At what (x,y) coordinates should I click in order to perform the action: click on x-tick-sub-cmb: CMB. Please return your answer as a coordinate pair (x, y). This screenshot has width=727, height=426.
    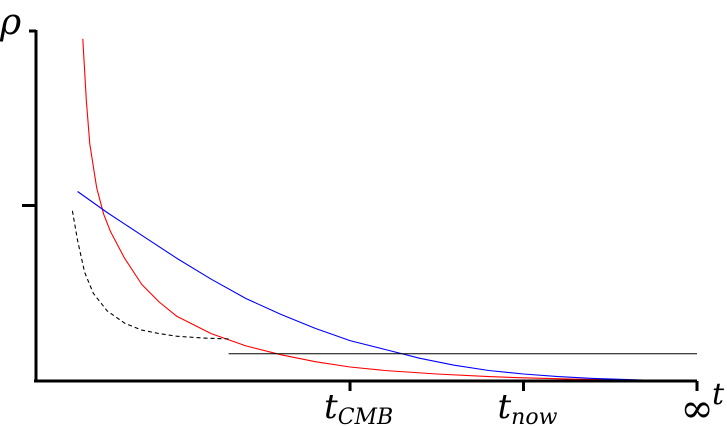
    Looking at the image, I should click on (366, 415).